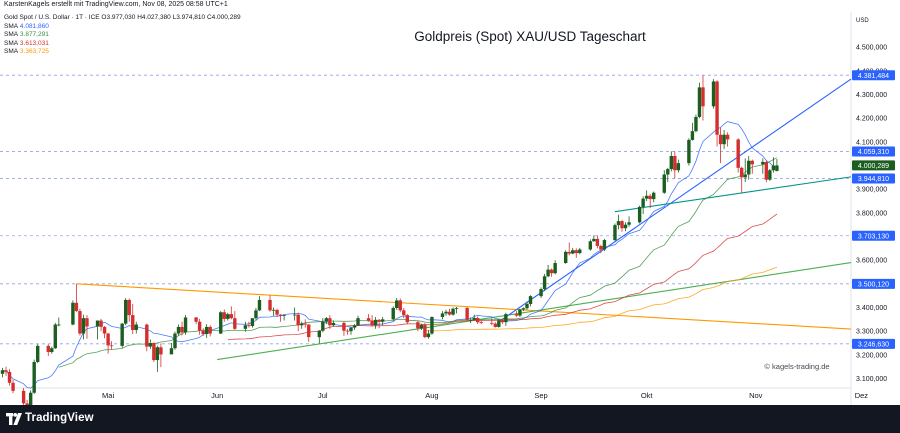 This screenshot has width=900, height=433. Describe the element at coordinates (733, 194) in the screenshot. I see `trendline` at that location.